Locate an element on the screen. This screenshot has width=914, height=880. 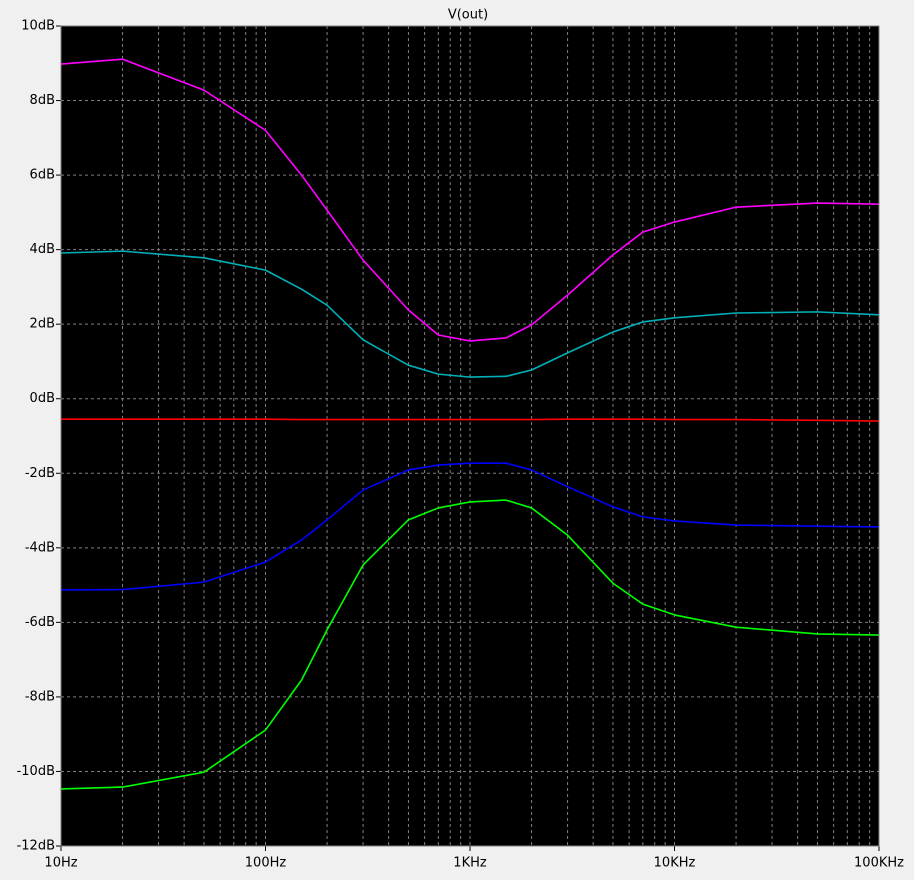
y-tick-label: 2dB is located at coordinates (42, 324).